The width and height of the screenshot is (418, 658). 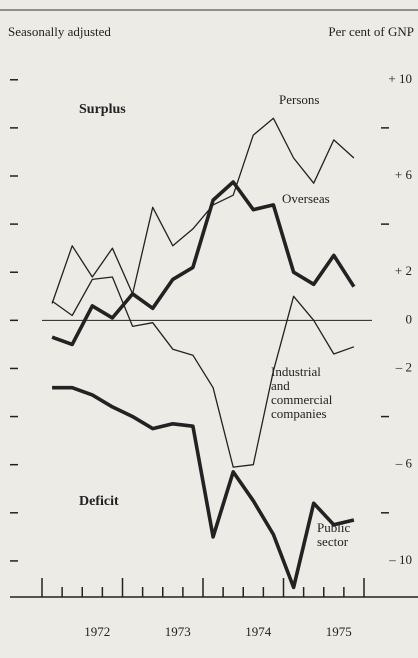 I want to click on y-tick-label: 0, so click(x=409, y=318).